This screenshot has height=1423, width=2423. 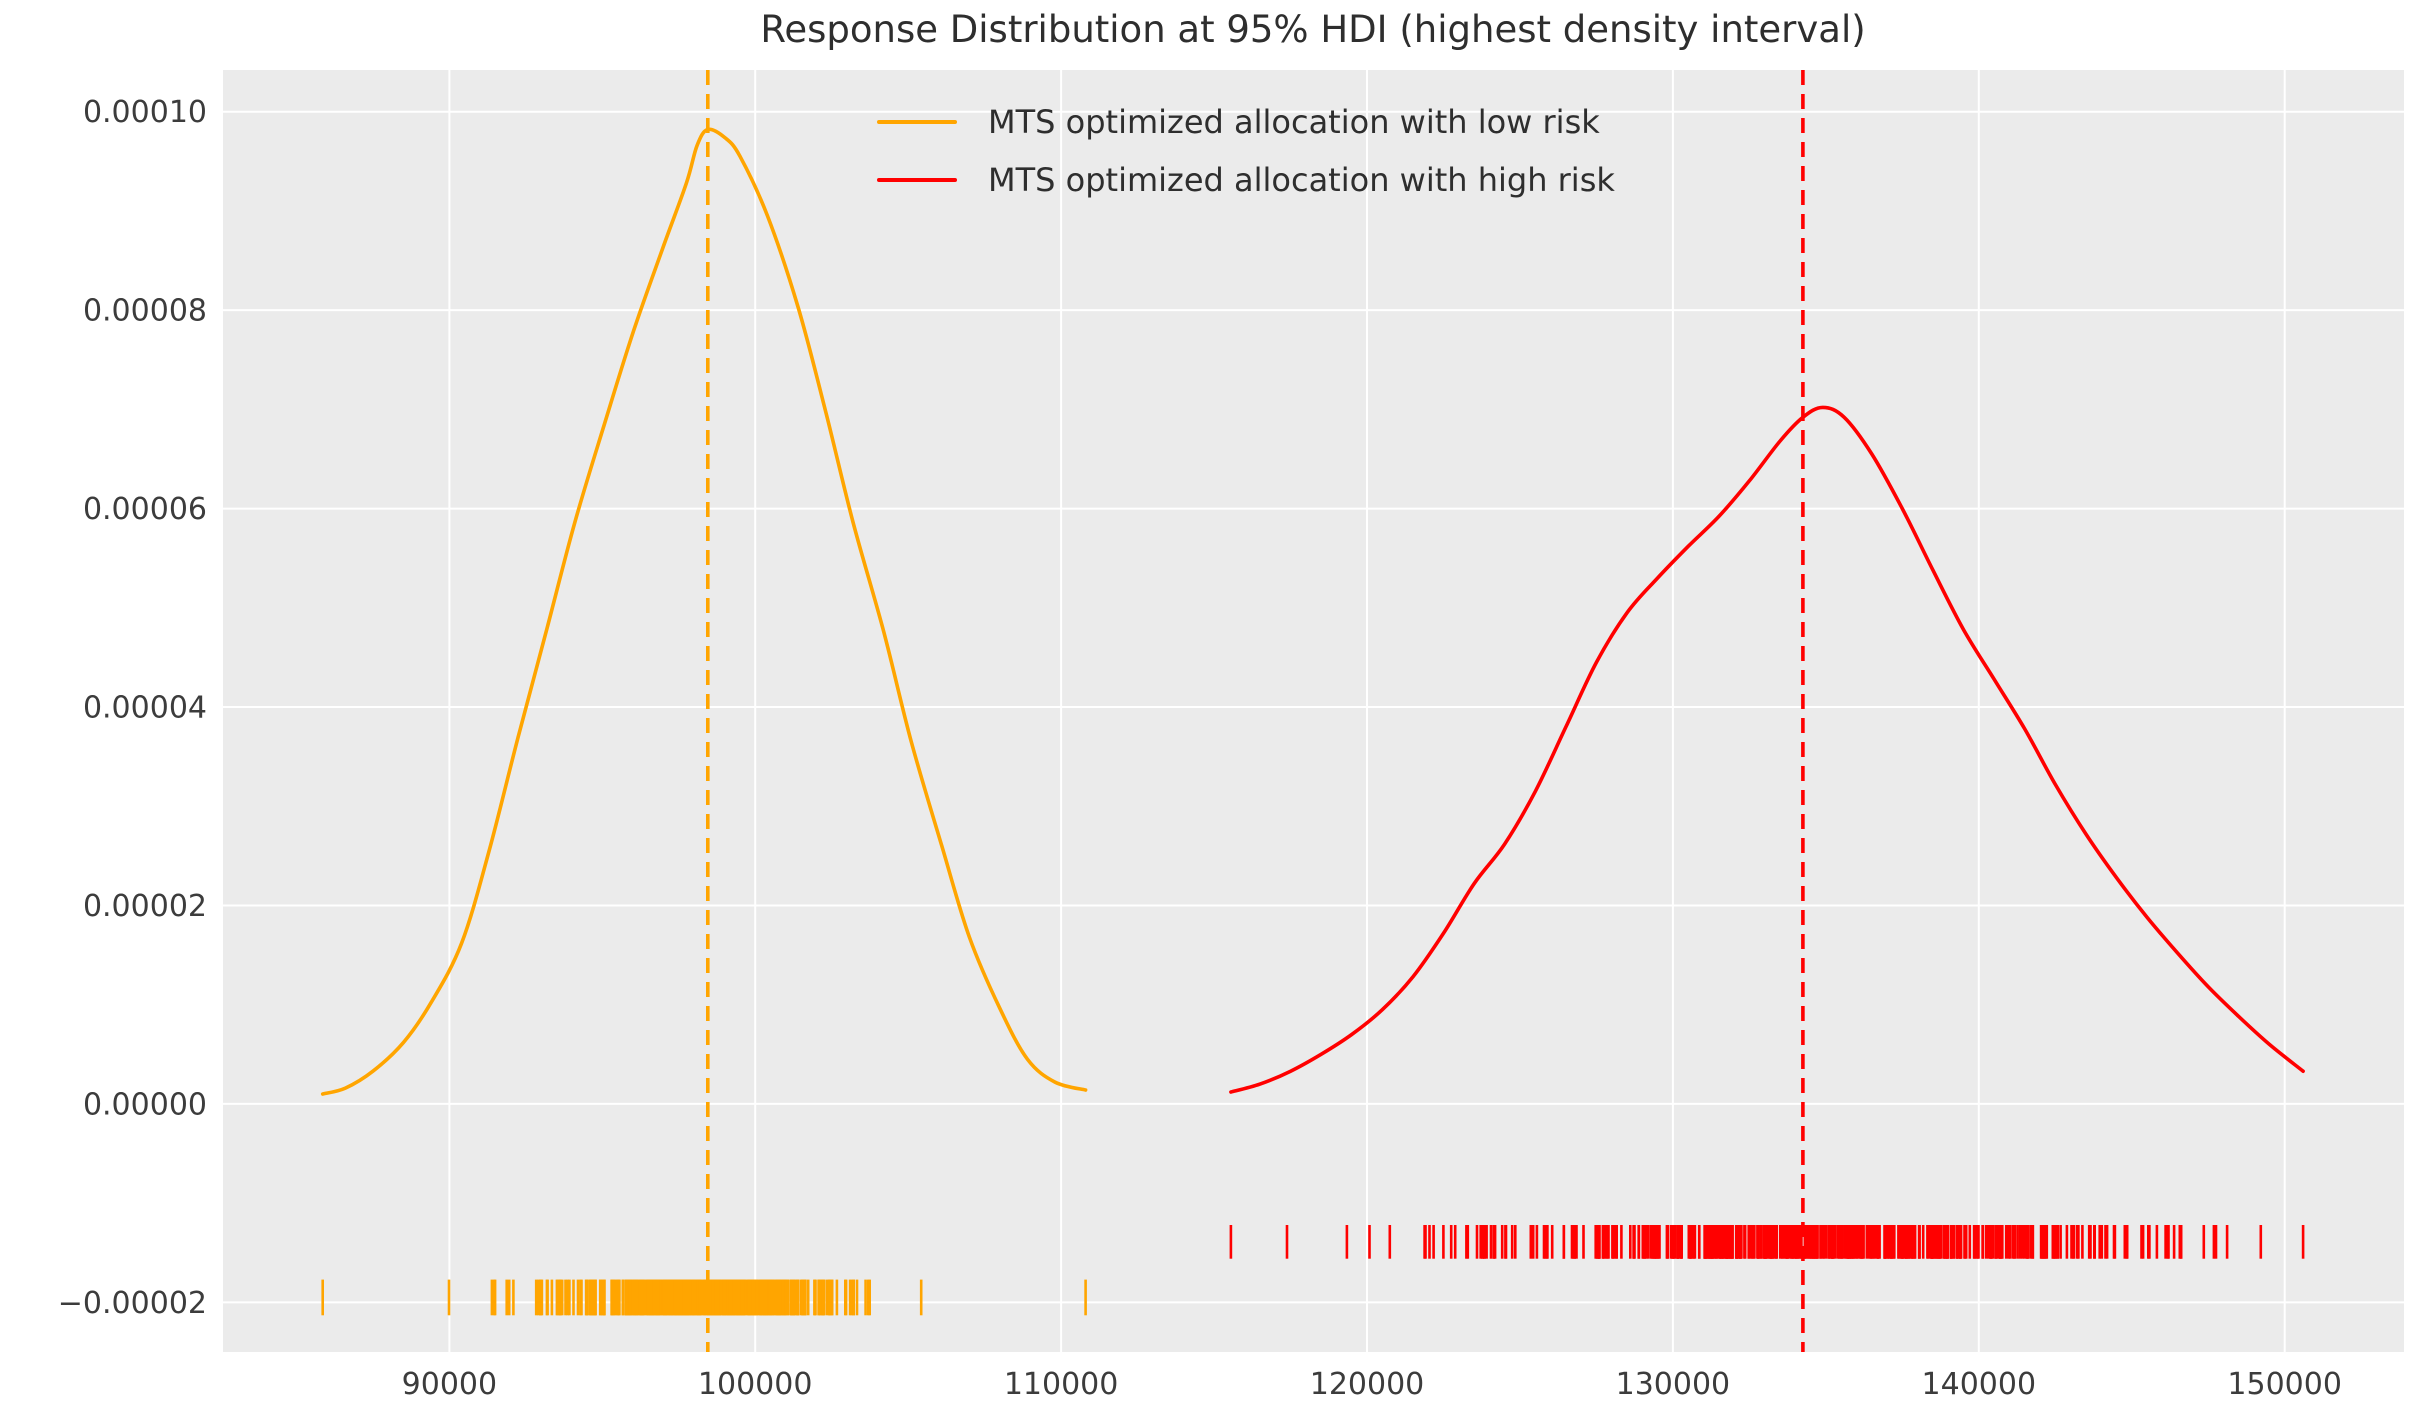 I want to click on rug-low-risk, so click(x=704, y=1297).